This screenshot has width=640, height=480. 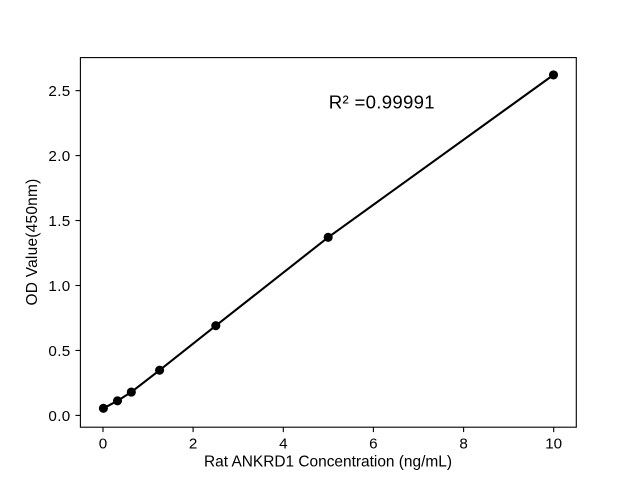 I want to click on svg-text: 1.5, so click(x=59, y=221).